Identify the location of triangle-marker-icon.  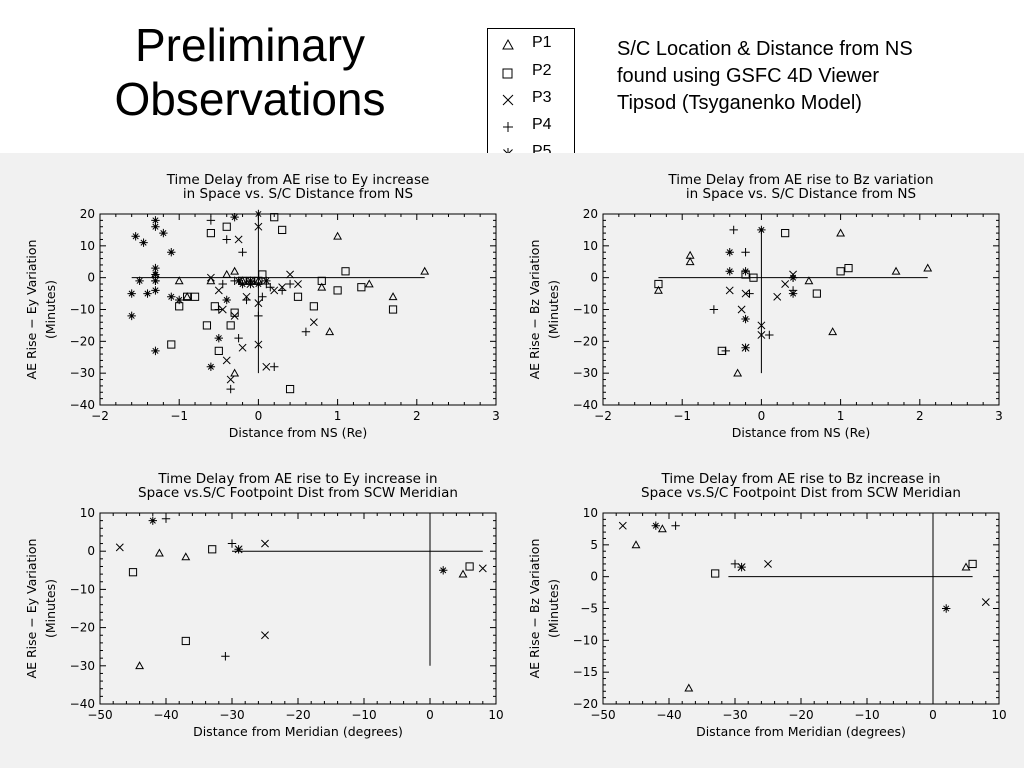
(508, 44).